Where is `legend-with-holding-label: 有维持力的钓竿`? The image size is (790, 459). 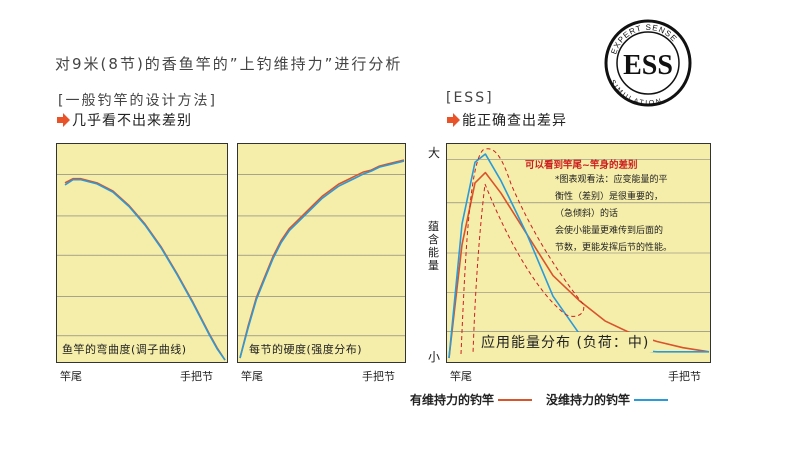
legend-with-holding-label: 有维持力的钓竿 is located at coordinates (452, 400).